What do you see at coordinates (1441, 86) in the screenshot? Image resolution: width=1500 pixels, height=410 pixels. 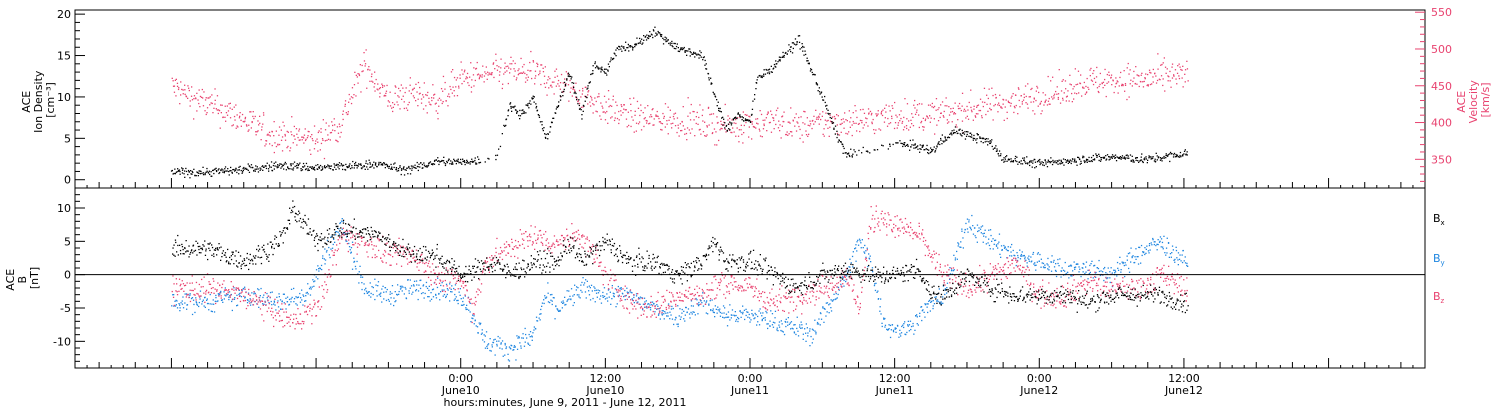 I see `y-tick-label: 450` at bounding box center [1441, 86].